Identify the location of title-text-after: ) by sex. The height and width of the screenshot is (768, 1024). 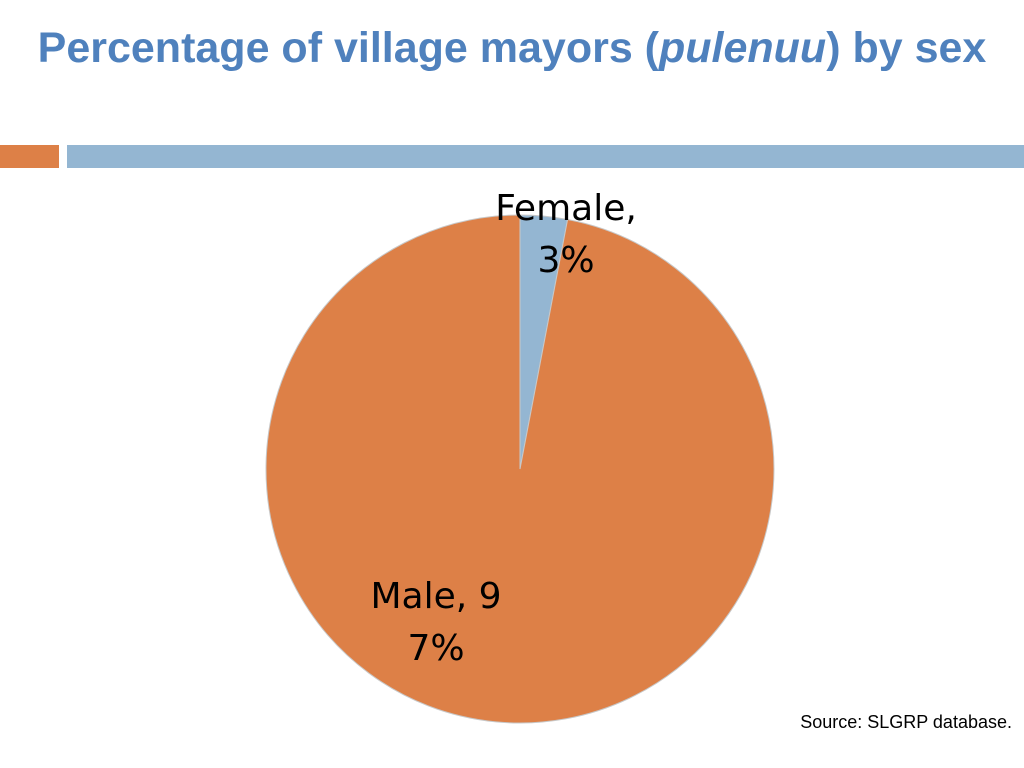
(906, 48).